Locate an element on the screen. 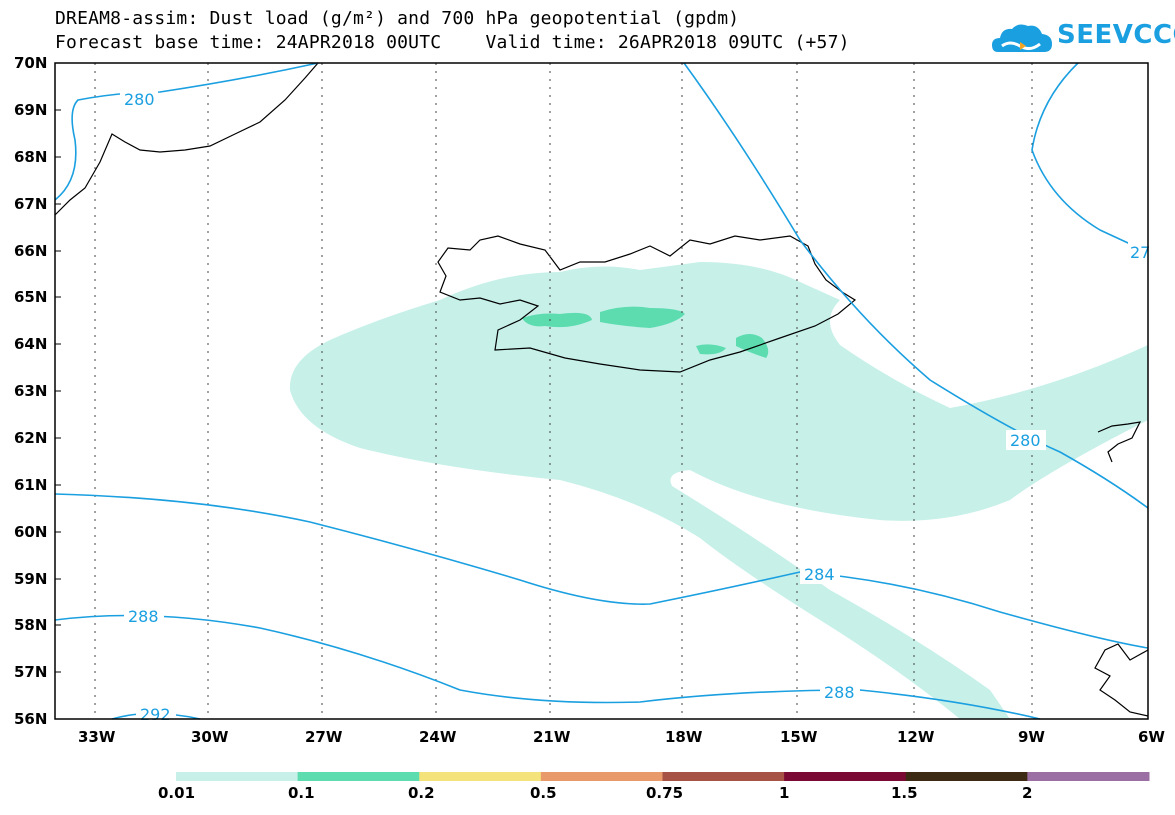  colorbar-label: 0.75 is located at coordinates (664, 793).